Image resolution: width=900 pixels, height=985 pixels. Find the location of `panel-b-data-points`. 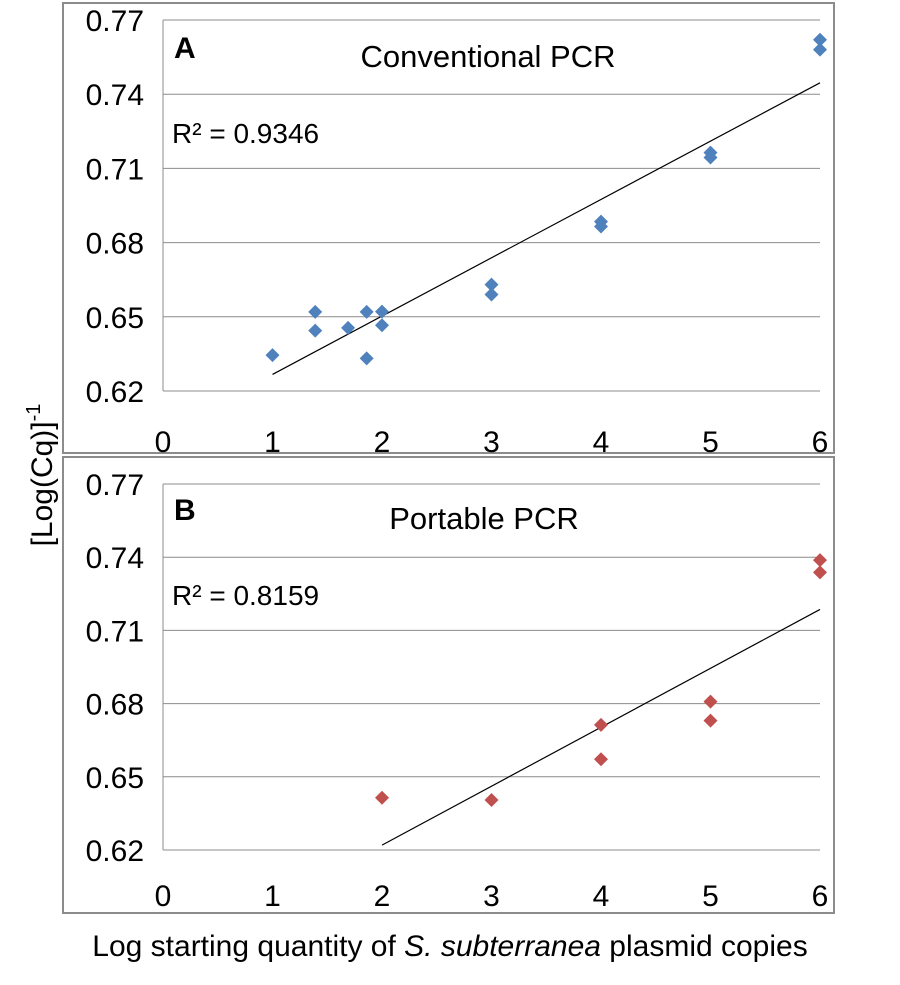

panel-b-data-points is located at coordinates (601, 680).